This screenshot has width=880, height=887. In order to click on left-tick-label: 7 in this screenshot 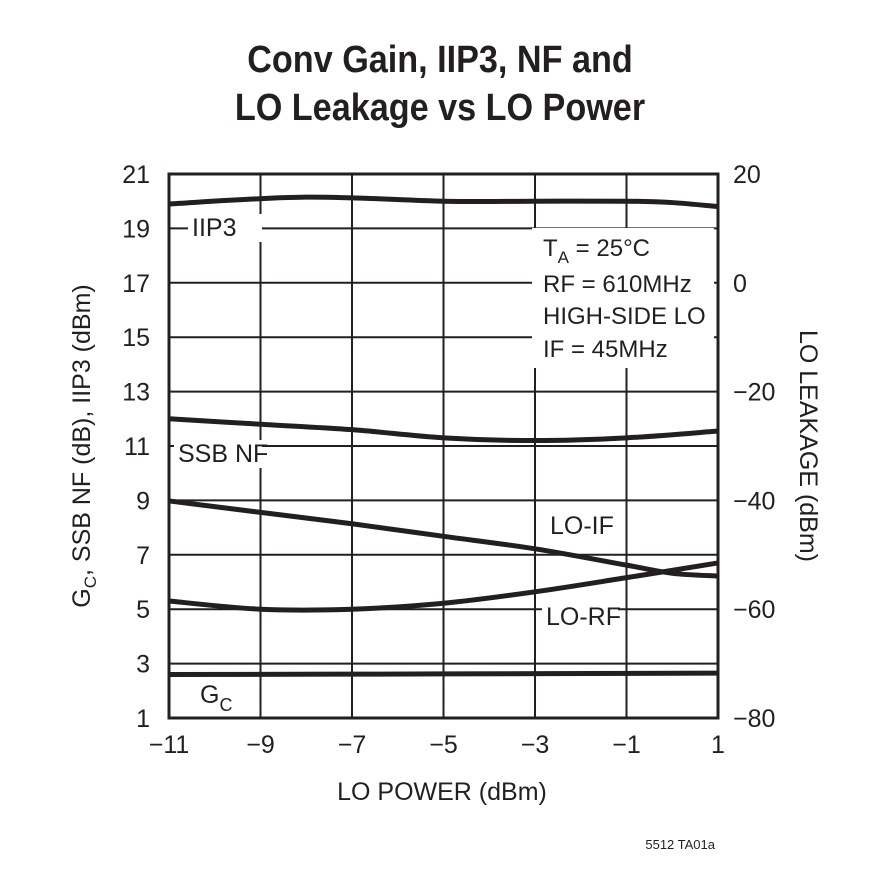, I will do `click(143, 556)`.